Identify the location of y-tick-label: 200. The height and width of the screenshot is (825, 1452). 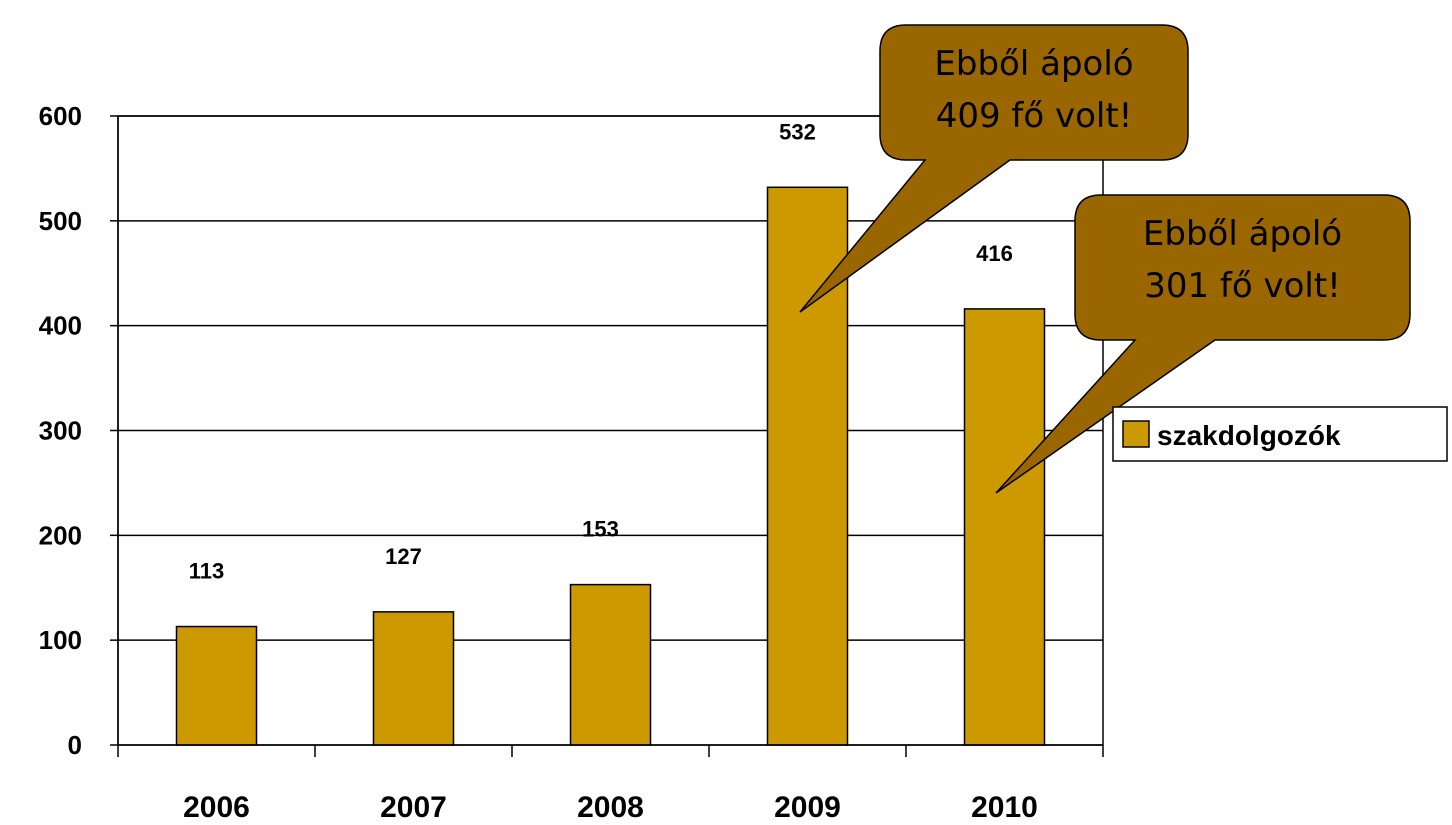
(60, 535).